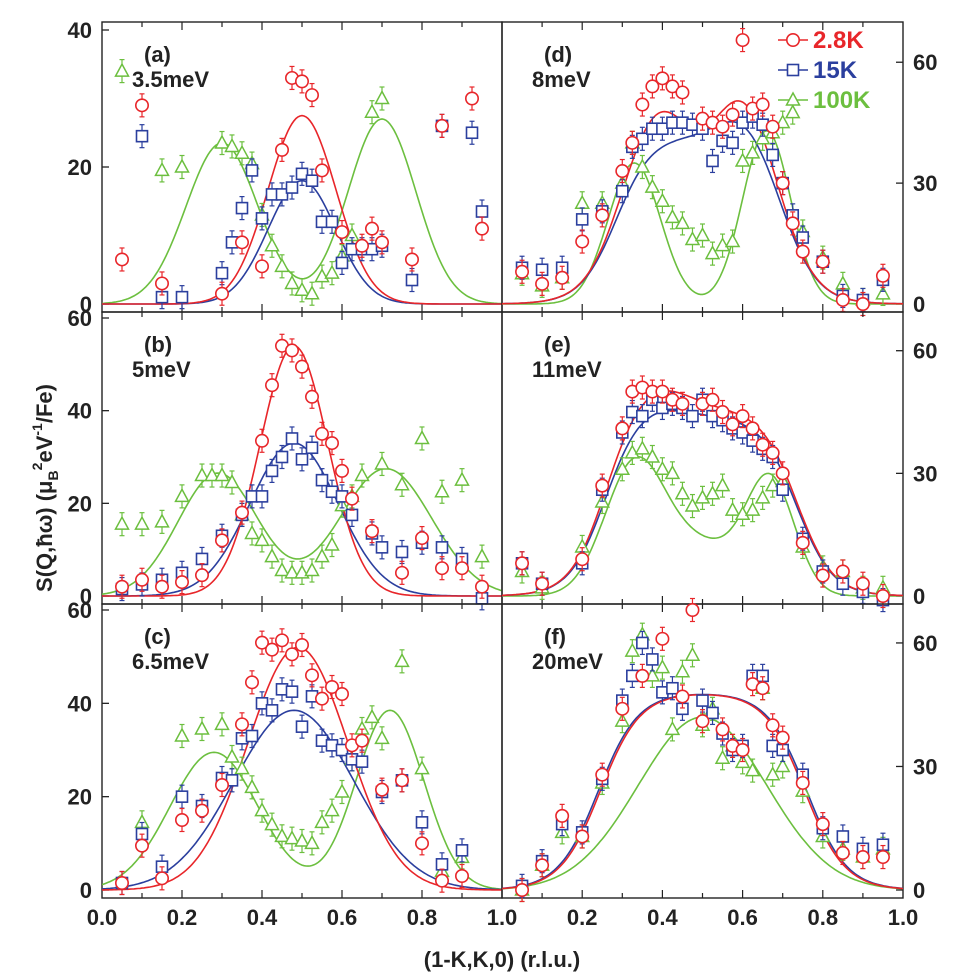 This screenshot has height=980, width=961. What do you see at coordinates (567, 661) in the screenshot?
I see `panel-energy: 20meV` at bounding box center [567, 661].